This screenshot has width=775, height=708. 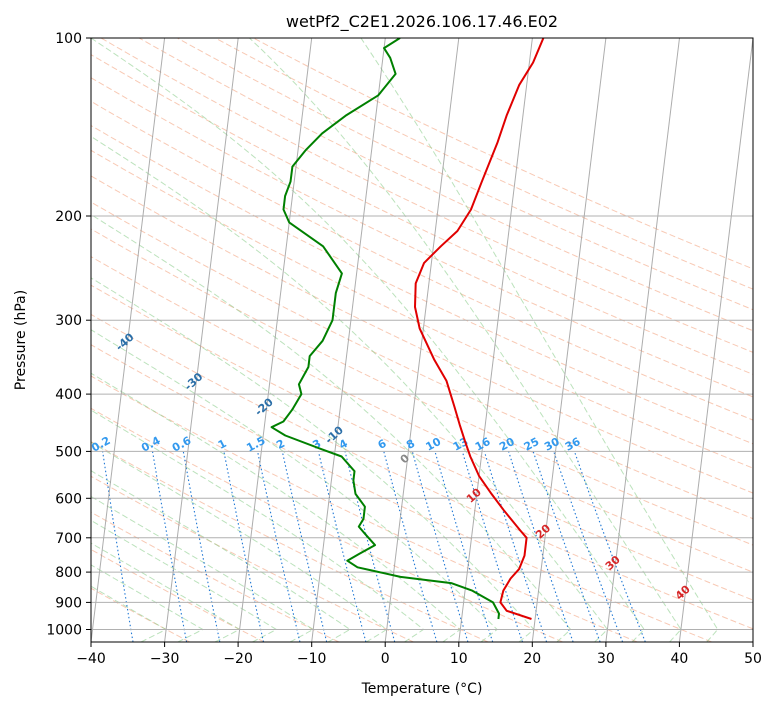 What do you see at coordinates (0, 250) in the screenshot?
I see `isotherm-label: -60` at bounding box center [0, 250].